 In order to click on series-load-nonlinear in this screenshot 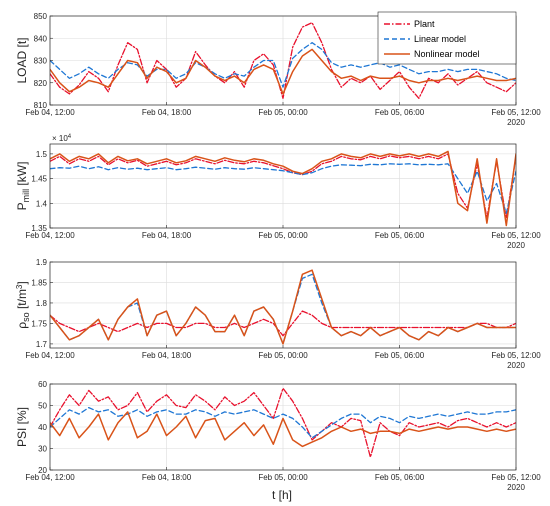, I will do `click(283, 71)`.